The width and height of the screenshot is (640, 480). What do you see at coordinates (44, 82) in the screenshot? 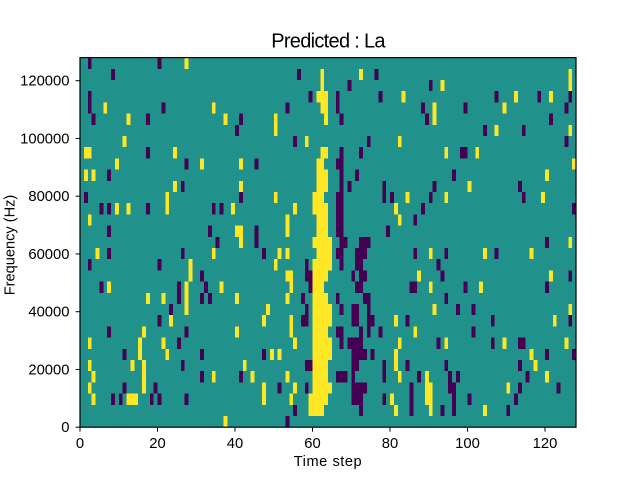
I see `svg-text: 120000` at bounding box center [44, 82].